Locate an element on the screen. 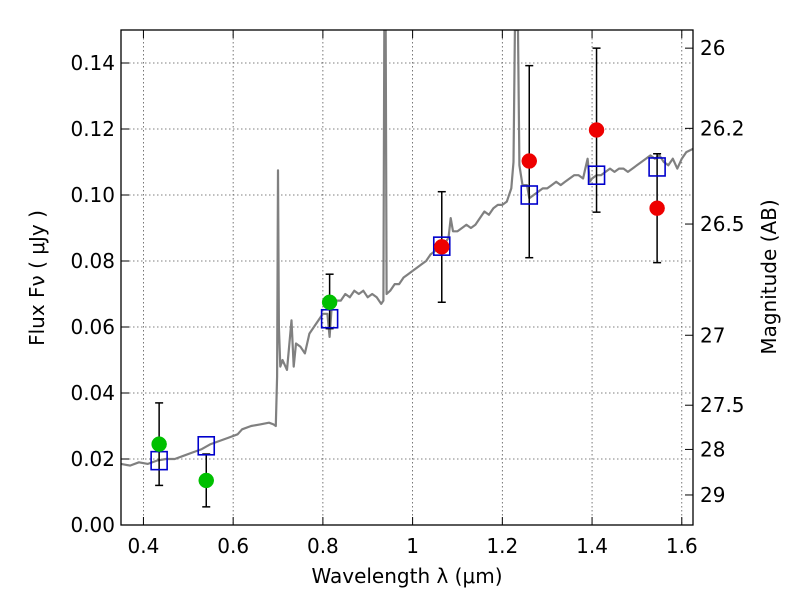 The height and width of the screenshot is (600, 800). right-tick-label: 26.5 is located at coordinates (722, 224).